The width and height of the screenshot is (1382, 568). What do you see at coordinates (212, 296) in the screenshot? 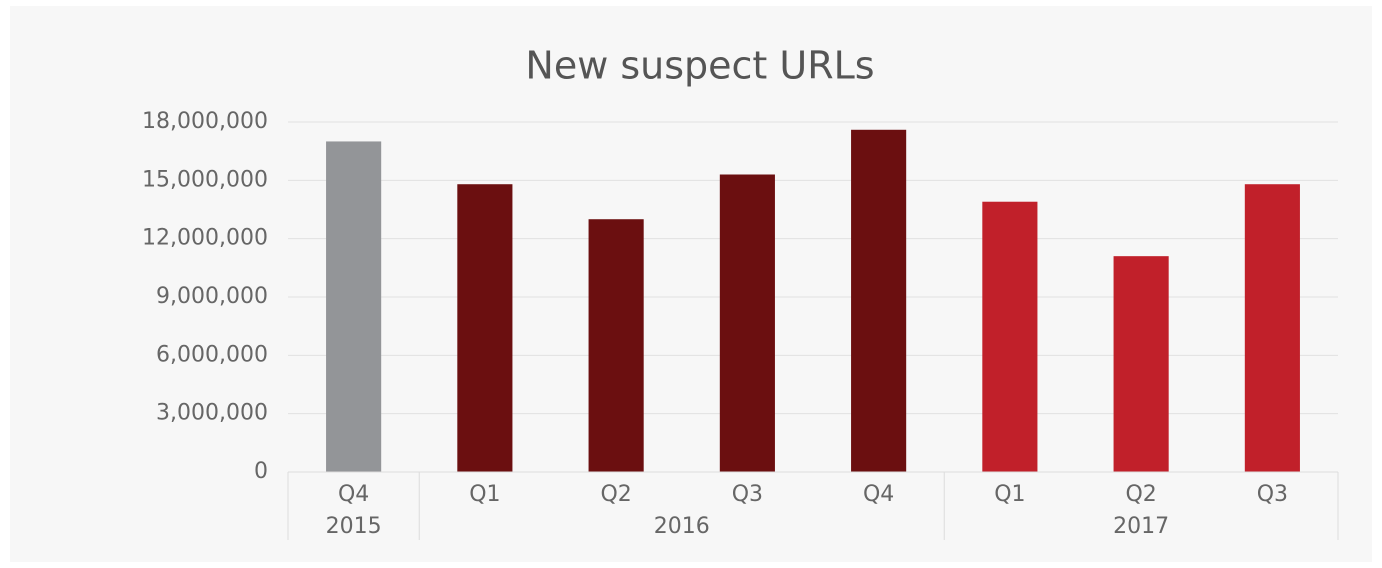
I see `y-tick-label: 9,000,000` at bounding box center [212, 296].